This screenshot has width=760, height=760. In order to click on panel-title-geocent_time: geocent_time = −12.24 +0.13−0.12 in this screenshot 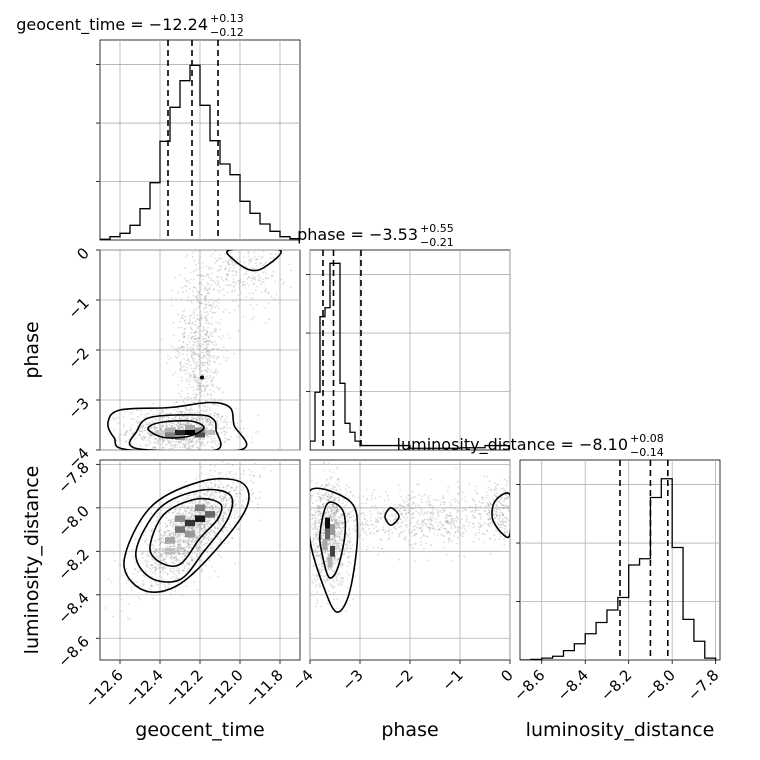, I will do `click(130, 25)`.